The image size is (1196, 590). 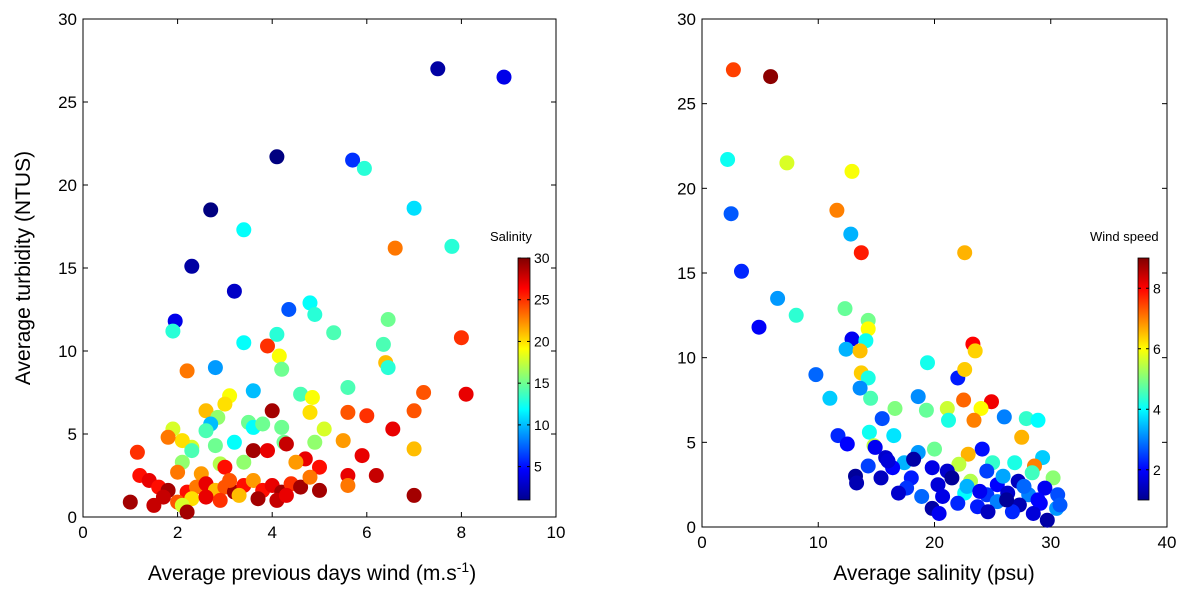 What do you see at coordinates (366, 532) in the screenshot?
I see `x-tick-label: 6` at bounding box center [366, 532].